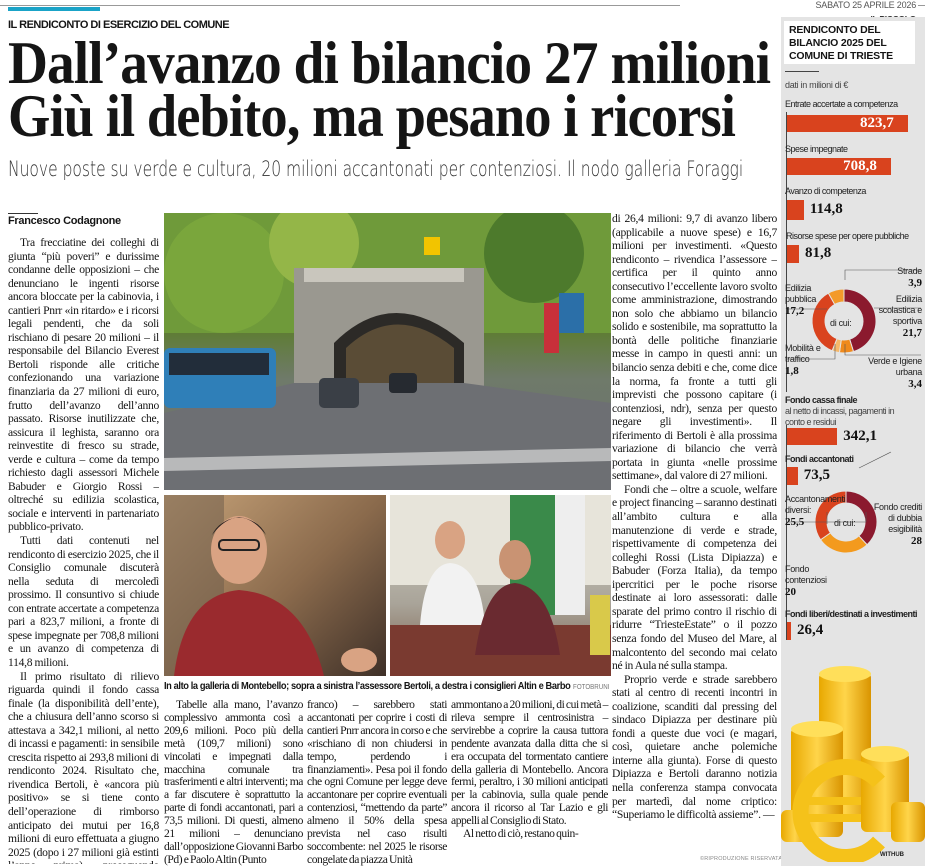 This screenshot has height=866, width=925. I want to click on donut-value: 21,7, so click(912, 333).